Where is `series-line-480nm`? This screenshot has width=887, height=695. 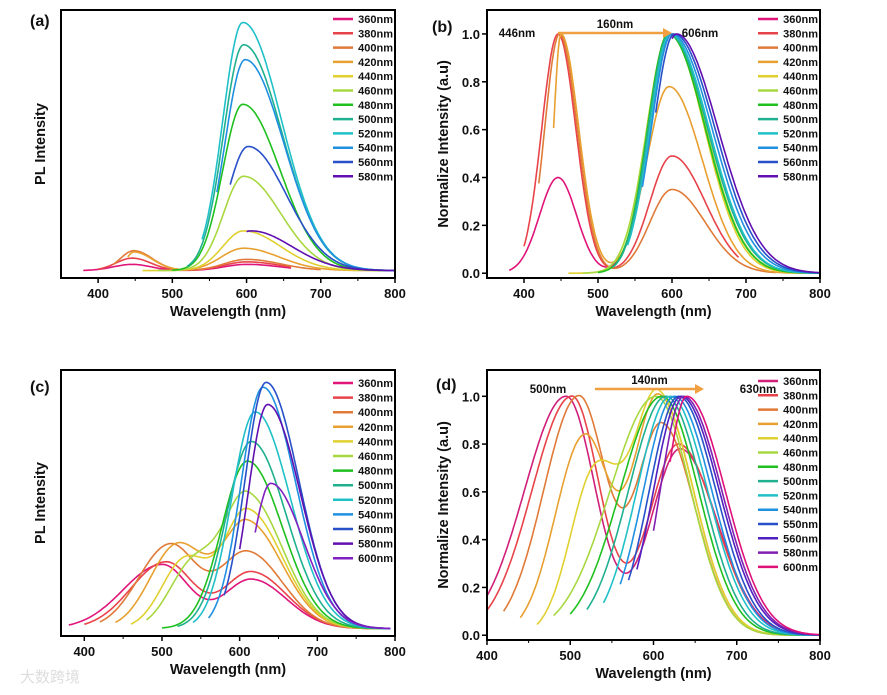
series-line-480nm is located at coordinates (276, 545).